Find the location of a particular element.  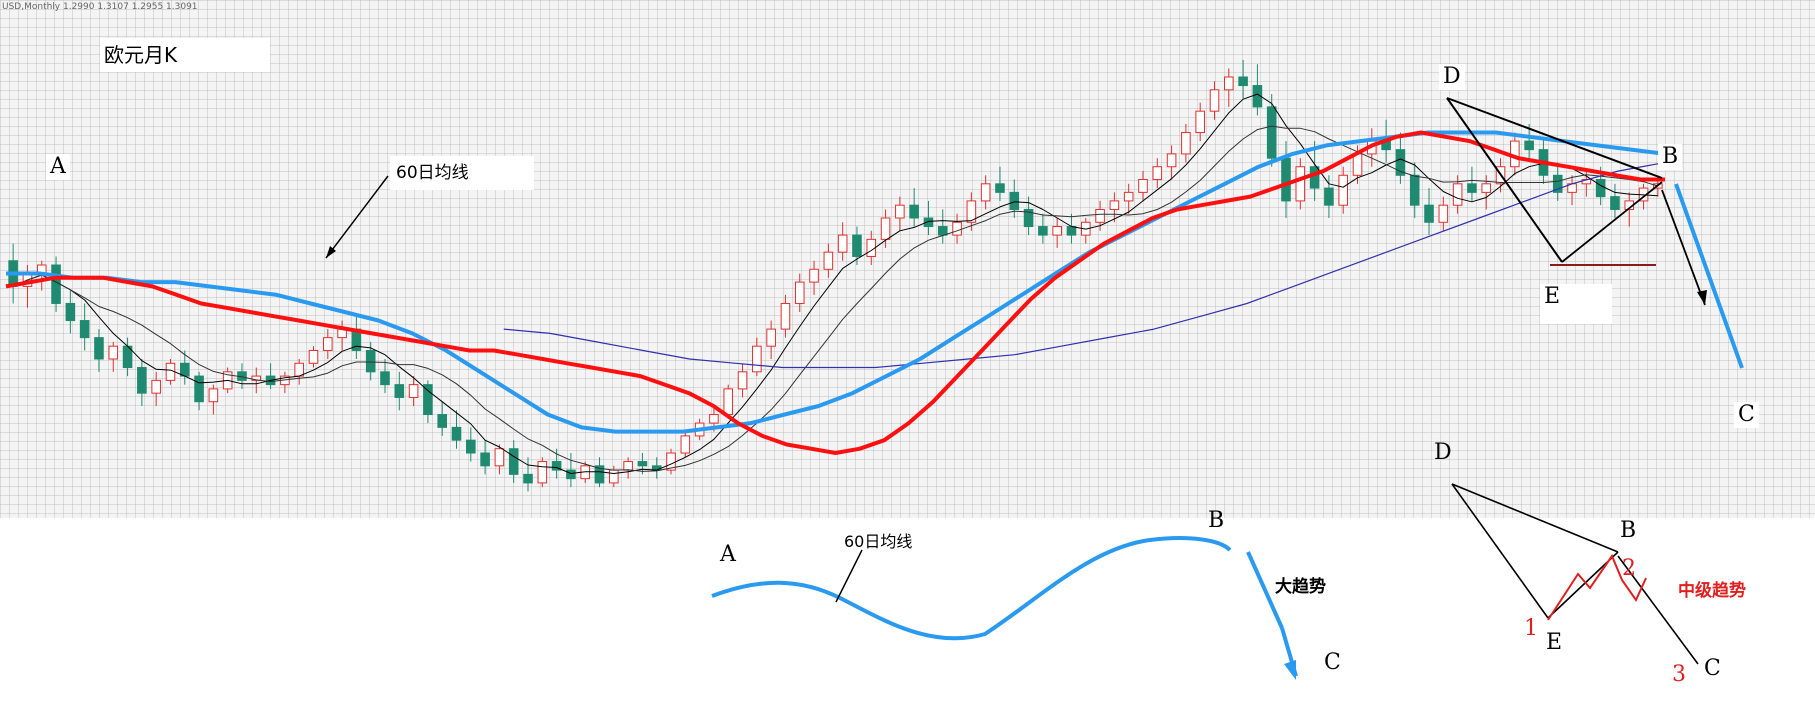

projection-arrowhead-black is located at coordinates (1702, 297).